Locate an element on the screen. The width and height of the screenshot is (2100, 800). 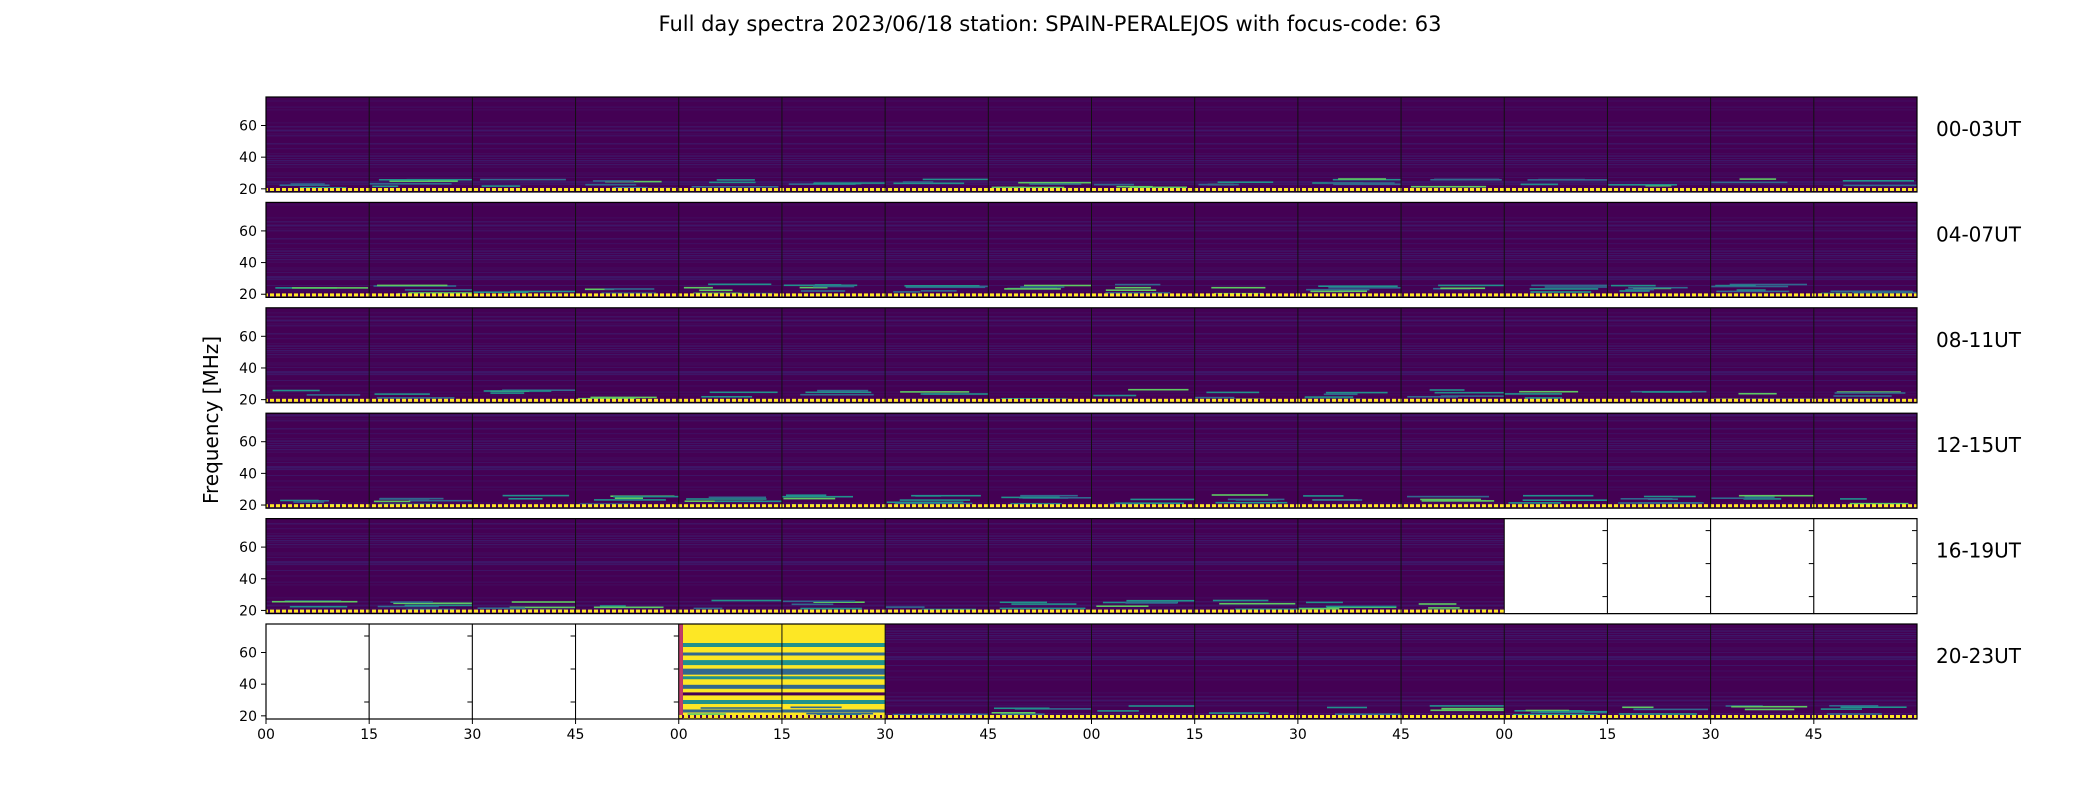
spectra-row: 20 40 60 00-03UT is located at coordinates (1130, 147).